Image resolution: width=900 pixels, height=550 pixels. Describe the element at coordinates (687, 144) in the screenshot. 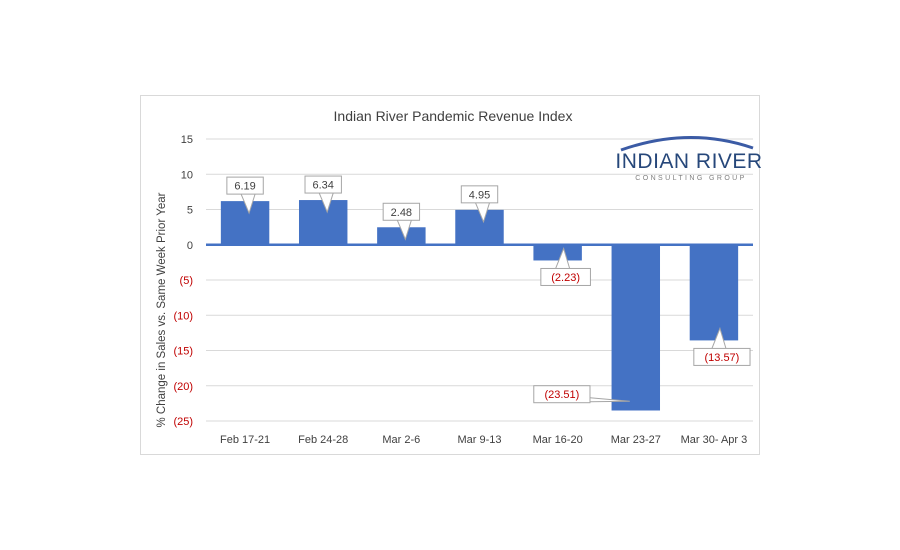

I see `logo-arc` at that location.